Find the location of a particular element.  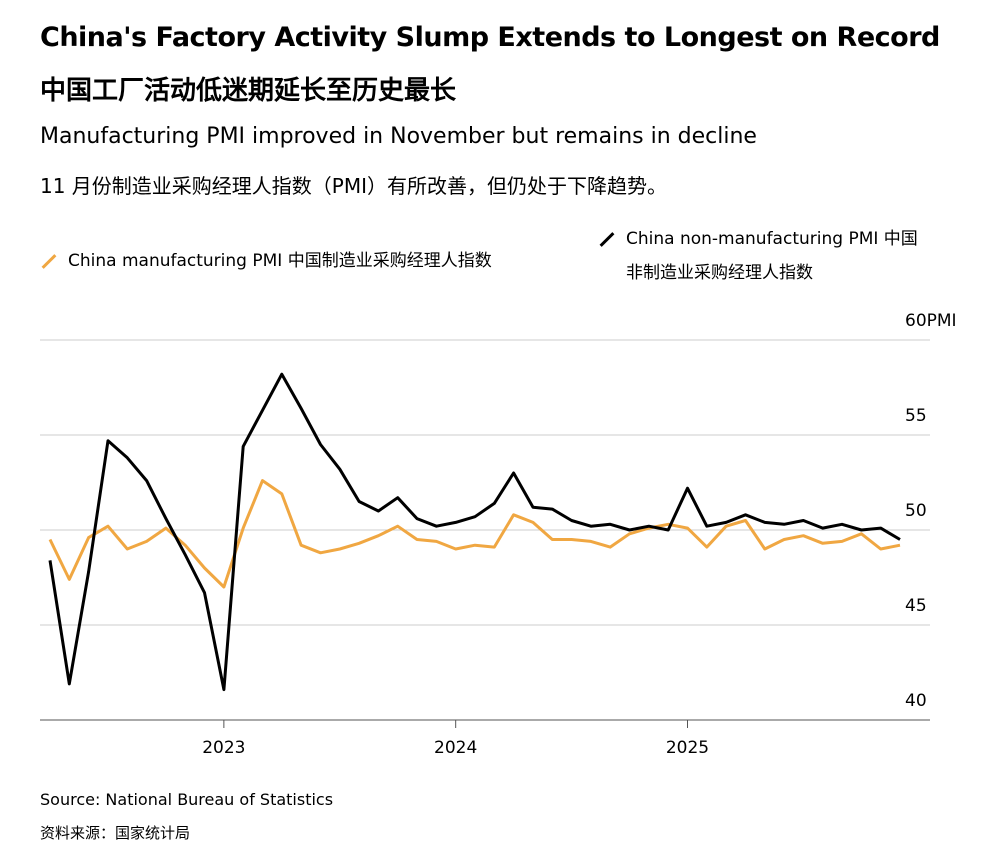

chart-subtitle: 中国工厂活动低迷期延长至历史最长 is located at coordinates (248, 91).